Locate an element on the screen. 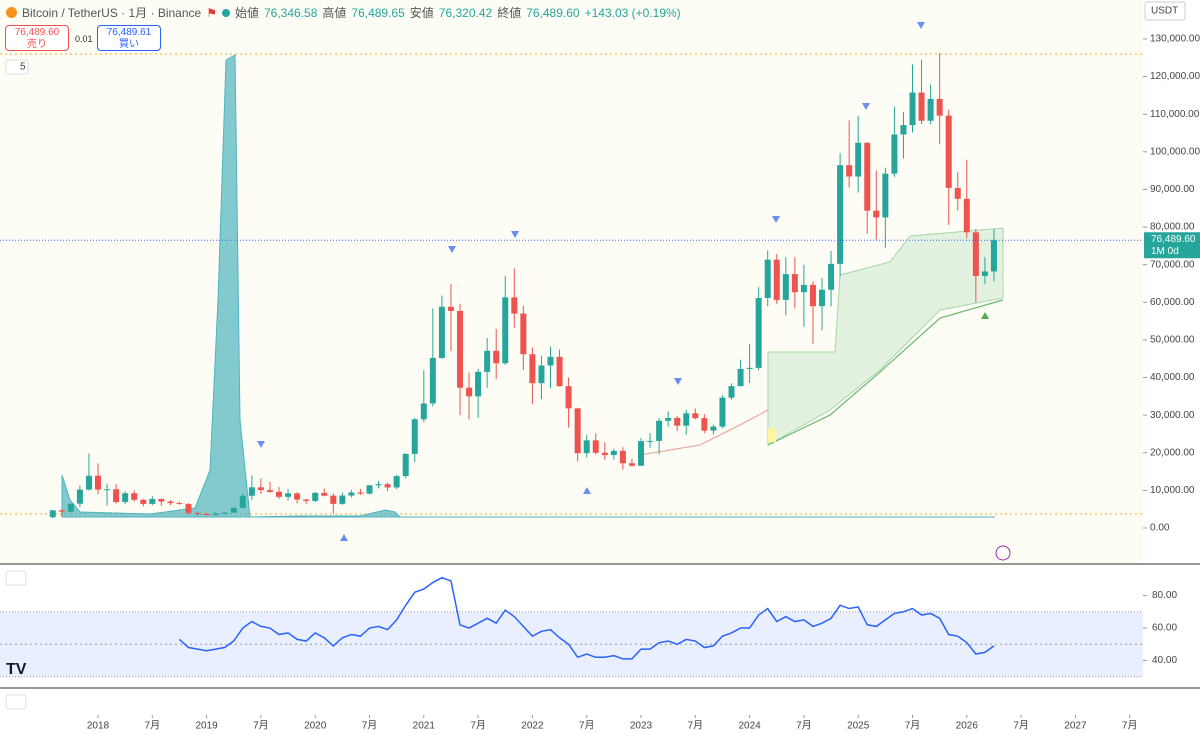 The height and width of the screenshot is (734, 1200). countdown: 1M 0d is located at coordinates (1165, 251).